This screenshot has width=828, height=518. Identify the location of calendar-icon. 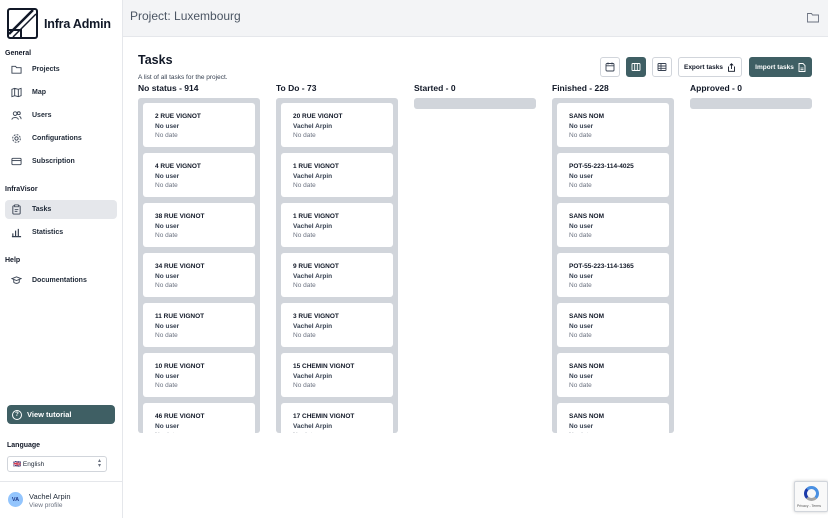
(610, 67).